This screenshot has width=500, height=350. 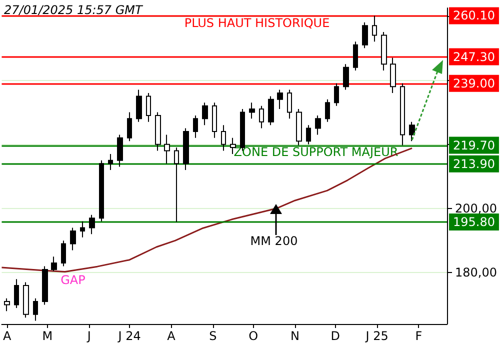 What do you see at coordinates (474, 145) in the screenshot?
I see `ref-line-label: 219.70` at bounding box center [474, 145].